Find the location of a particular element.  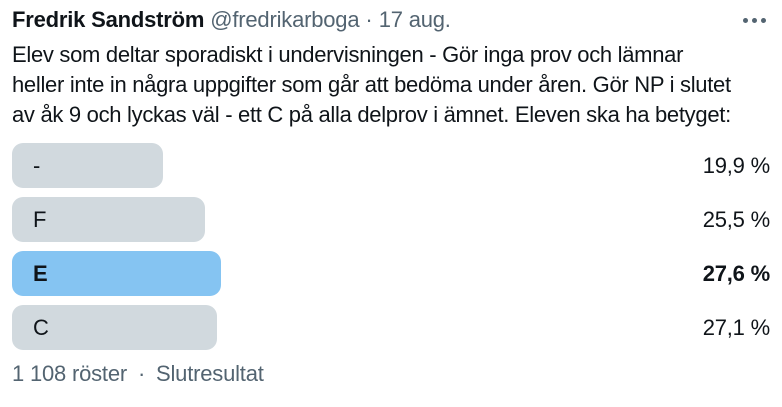

display-name: Fredrik Sandström is located at coordinates (108, 19).